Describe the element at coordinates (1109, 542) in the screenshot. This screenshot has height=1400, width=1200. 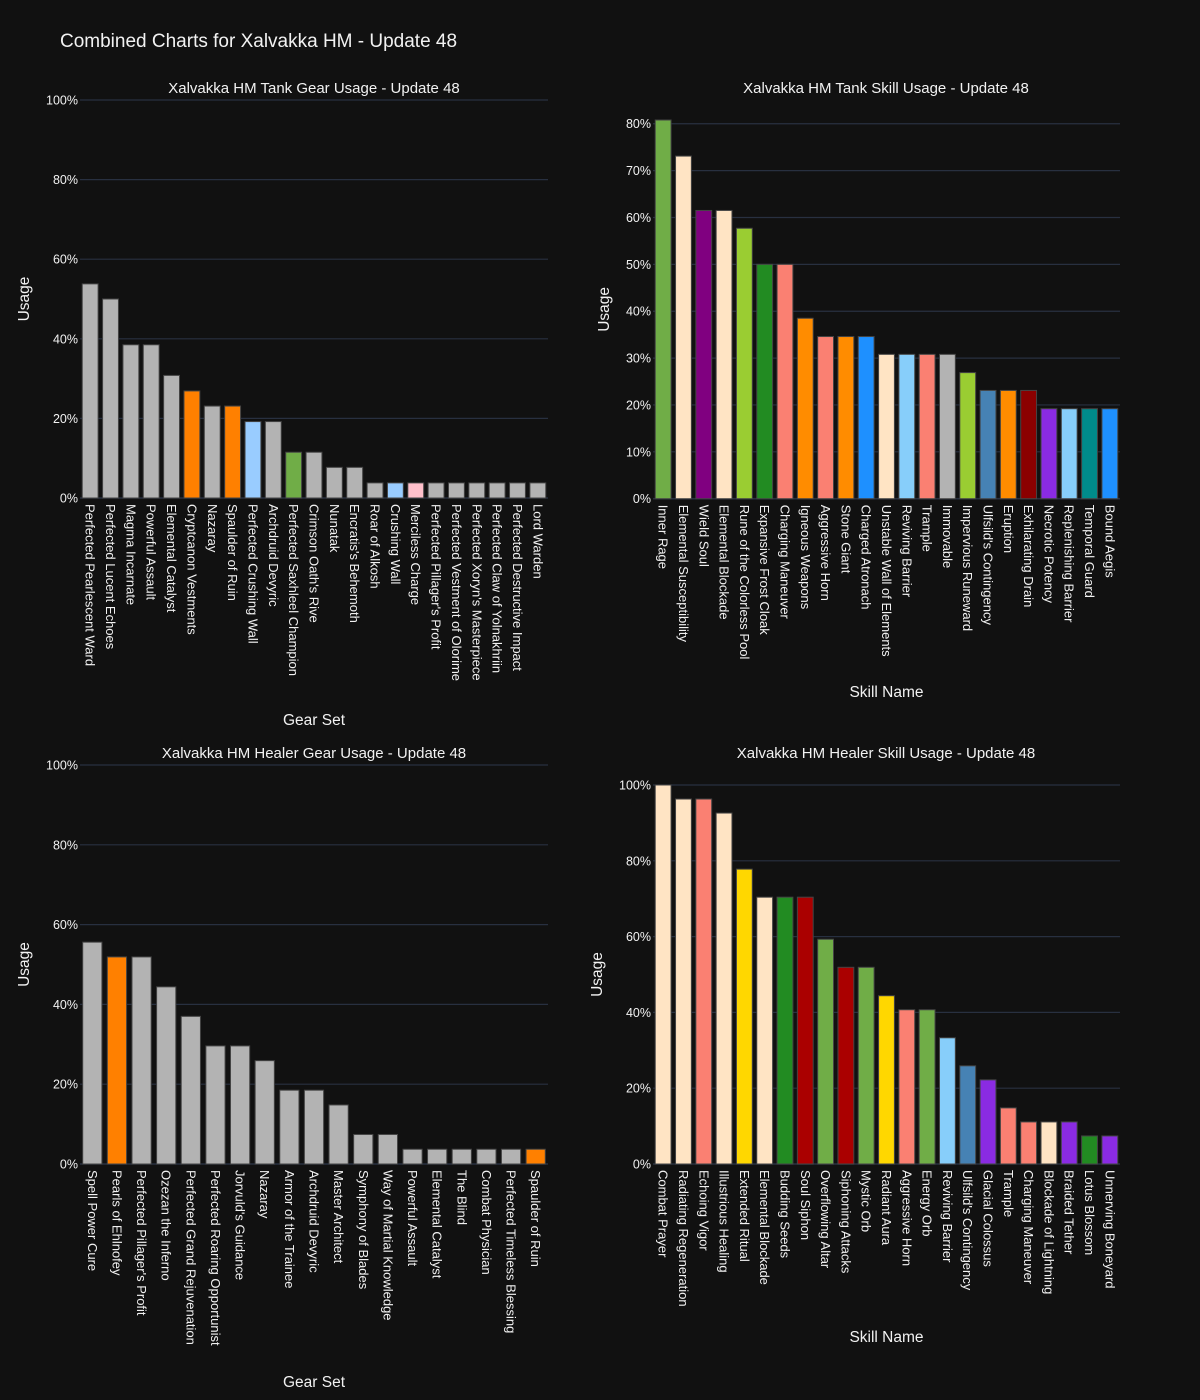
I see `x-tick-label: Bound Aegis` at that location.